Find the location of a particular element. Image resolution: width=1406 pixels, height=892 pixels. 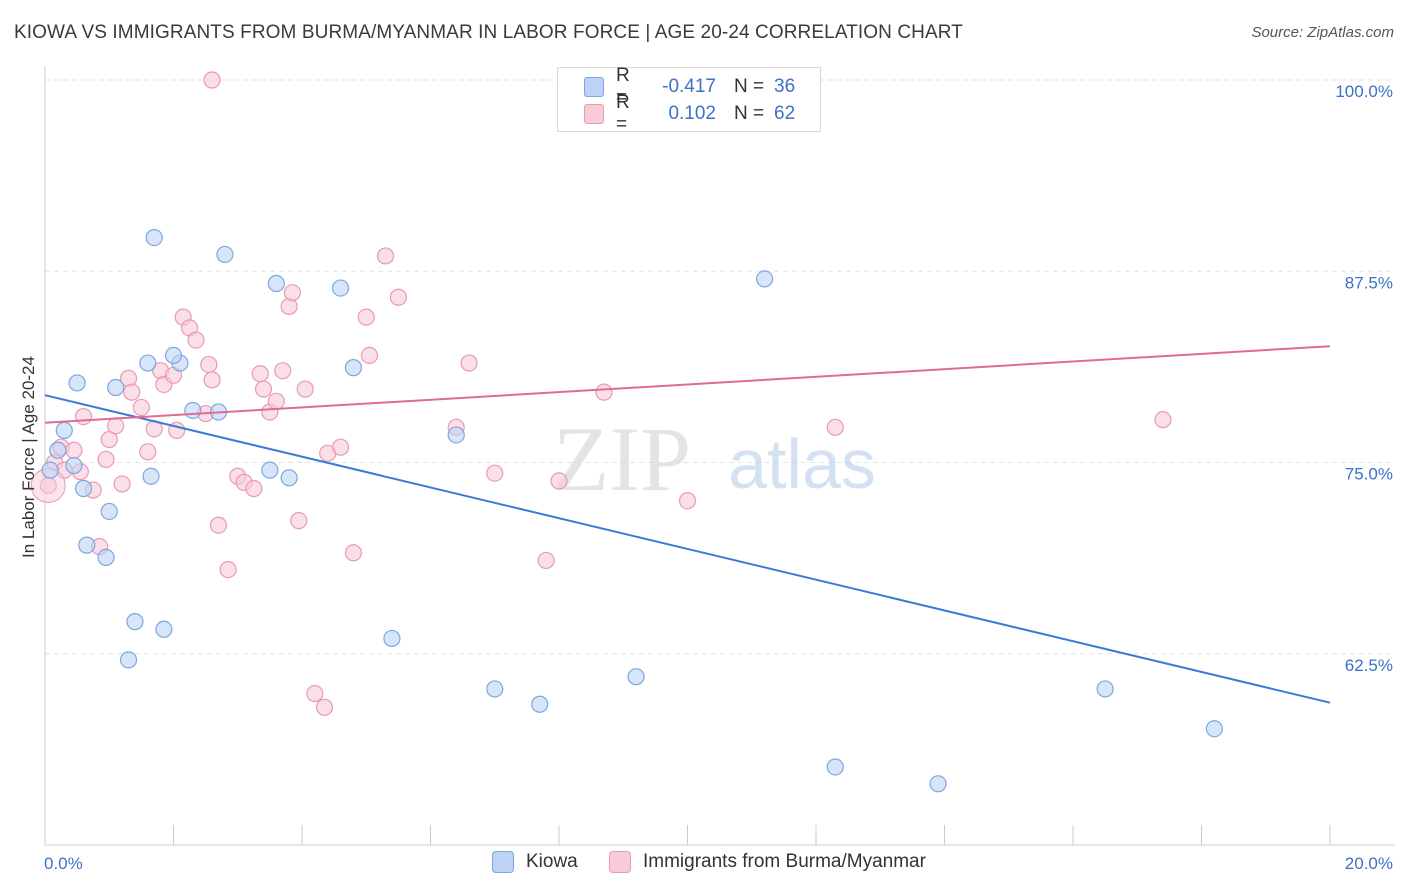

x-tick-label: 0.0% is located at coordinates (63, 863).